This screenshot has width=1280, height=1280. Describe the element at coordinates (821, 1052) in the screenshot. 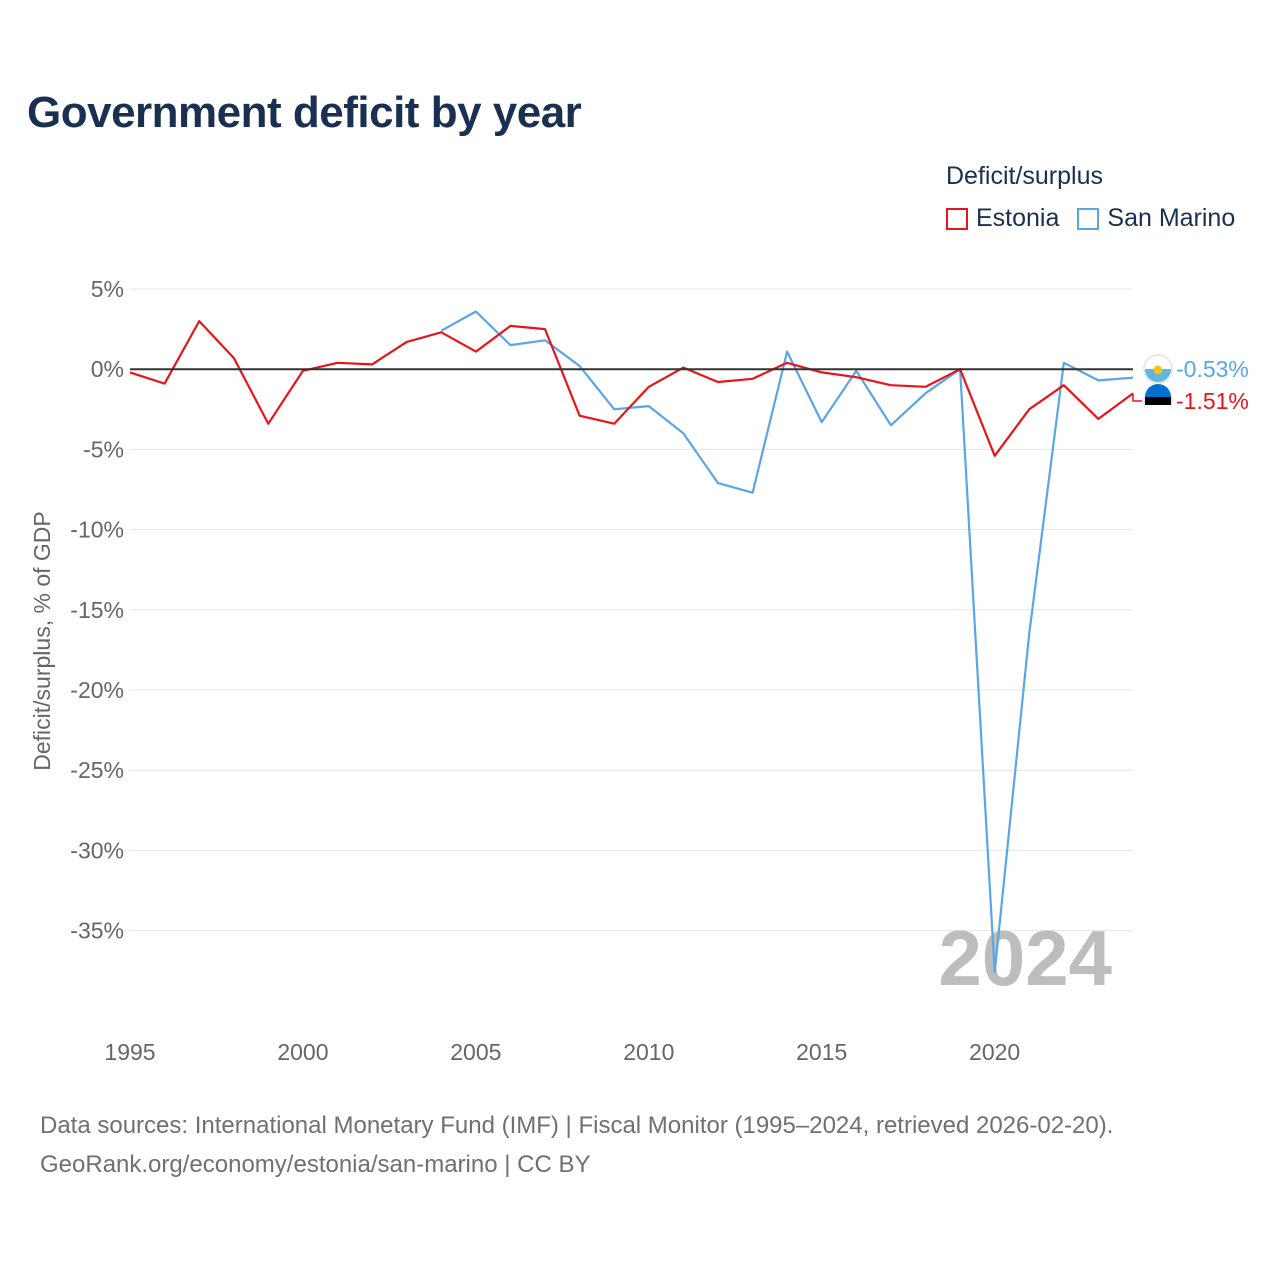

I see `x-tick-label: 2015` at that location.